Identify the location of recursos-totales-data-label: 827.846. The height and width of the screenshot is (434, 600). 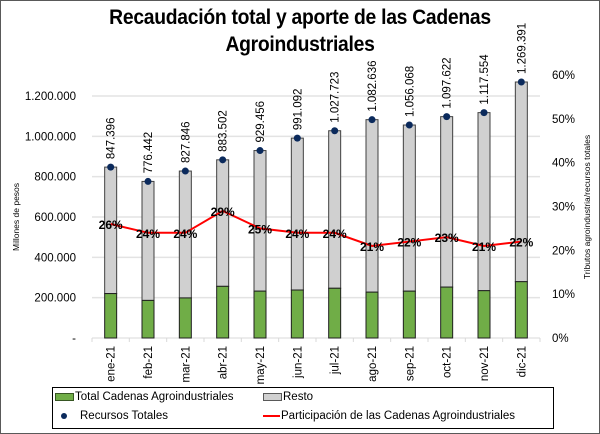
(186, 142).